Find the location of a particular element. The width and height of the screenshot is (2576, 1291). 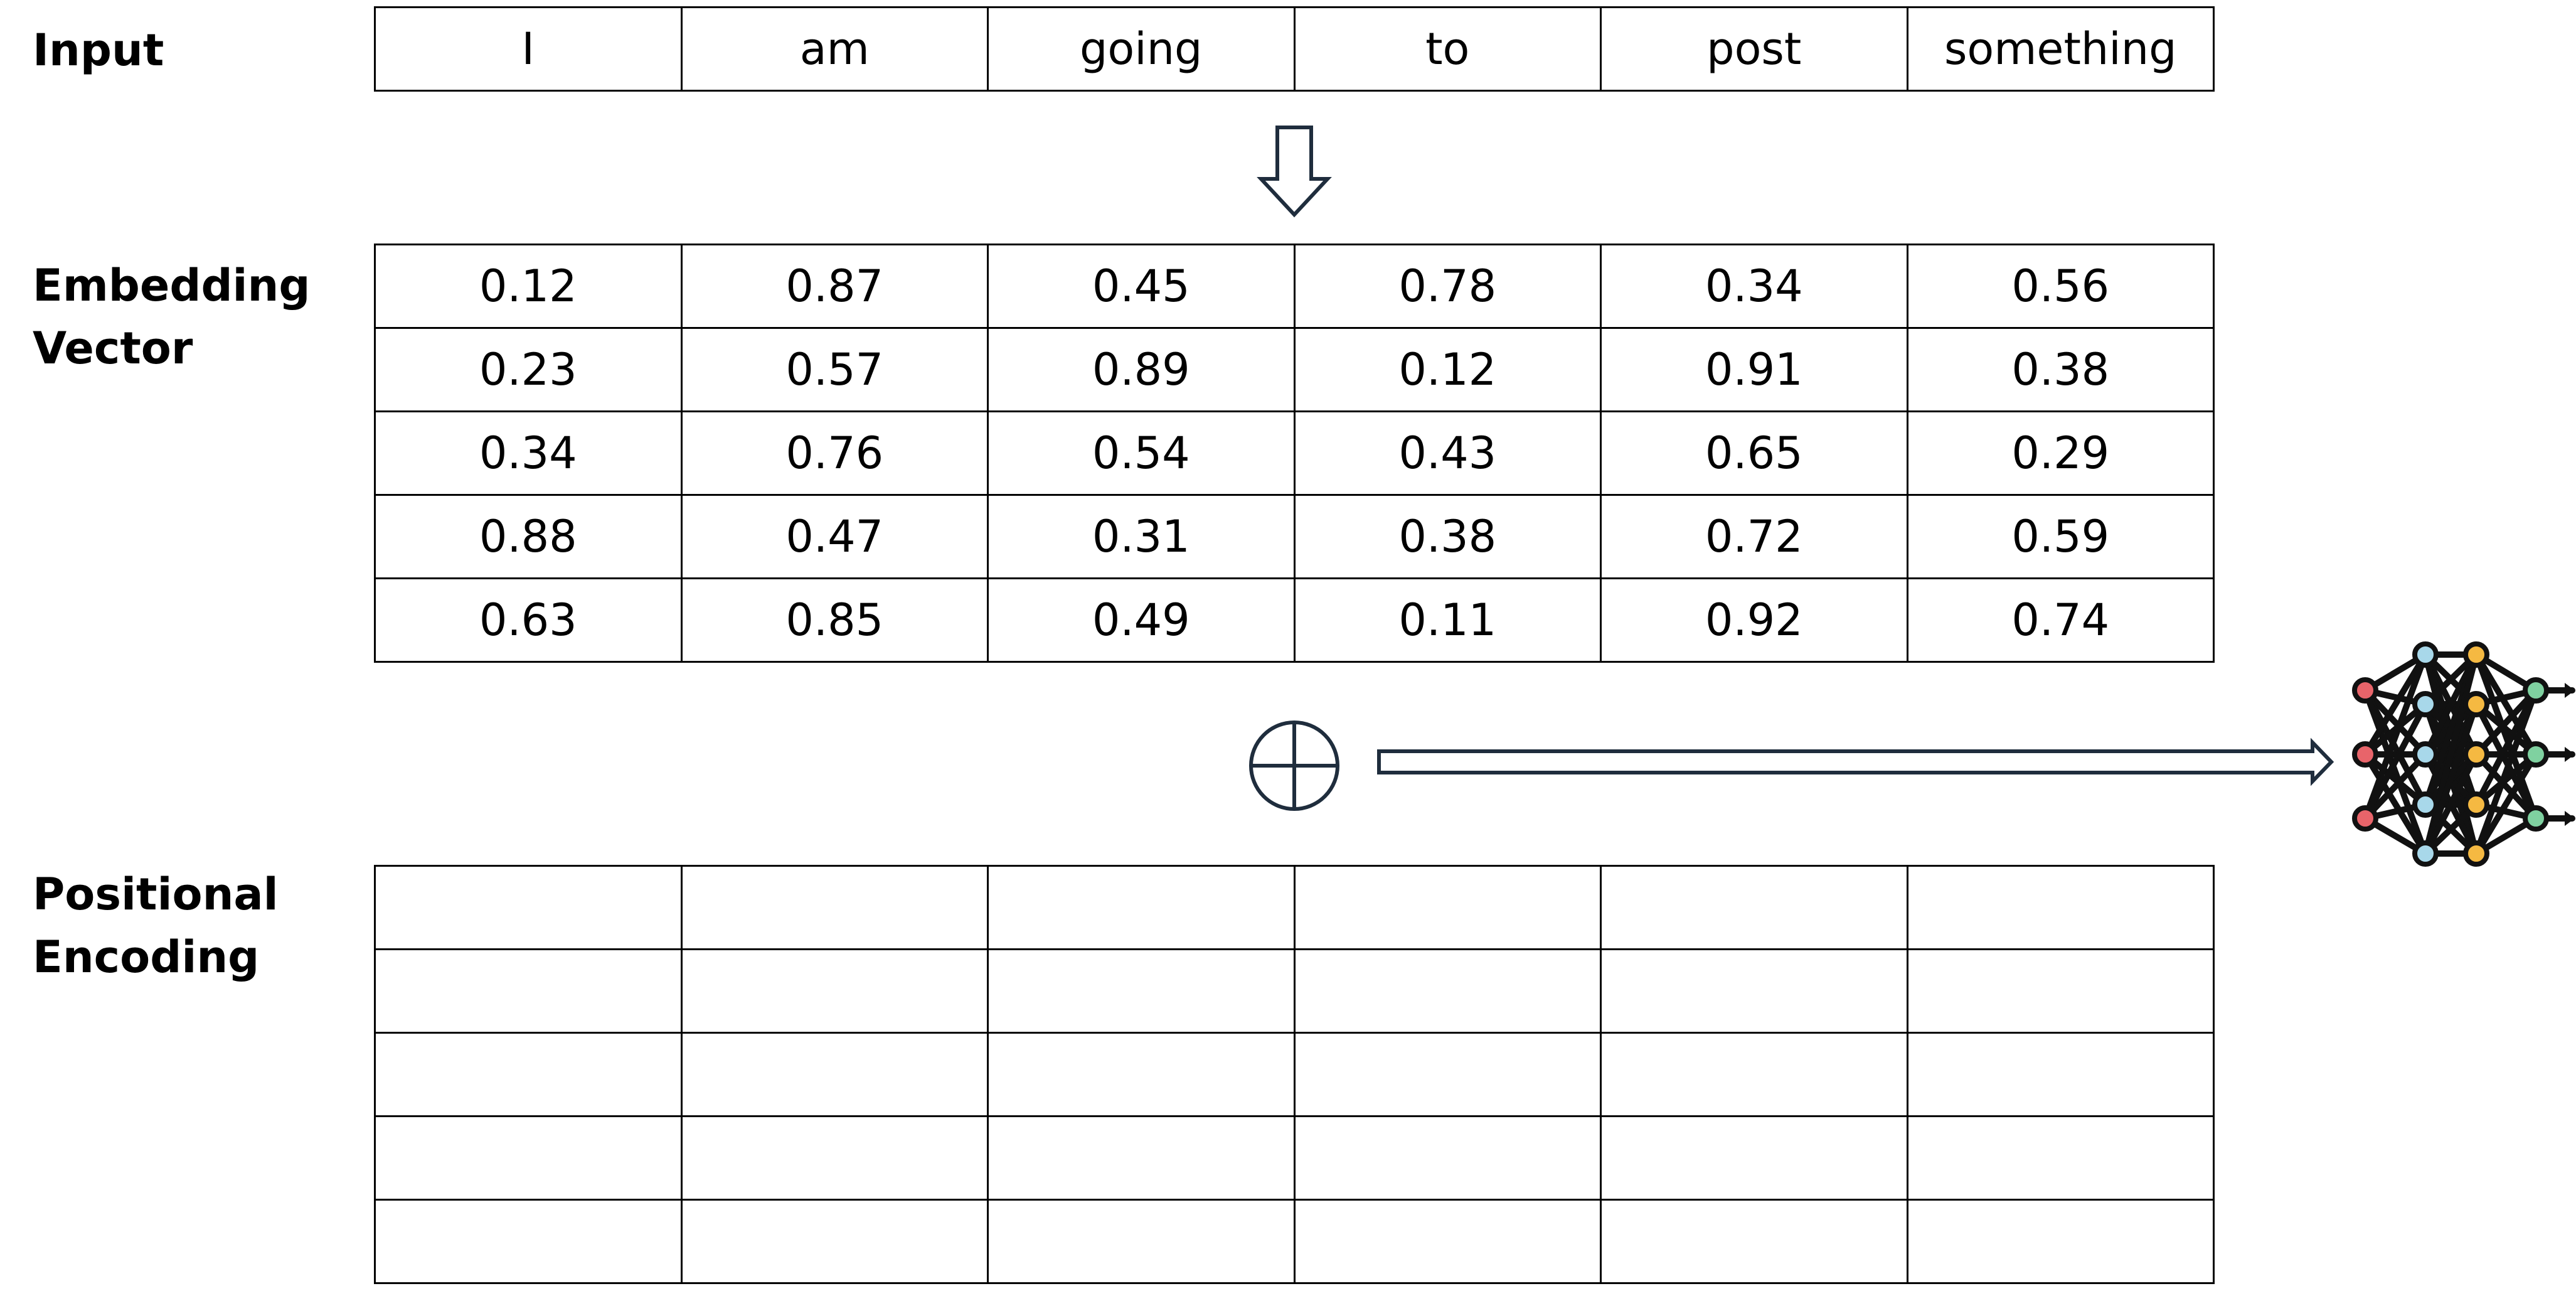

token-cell: something is located at coordinates (2060, 49).